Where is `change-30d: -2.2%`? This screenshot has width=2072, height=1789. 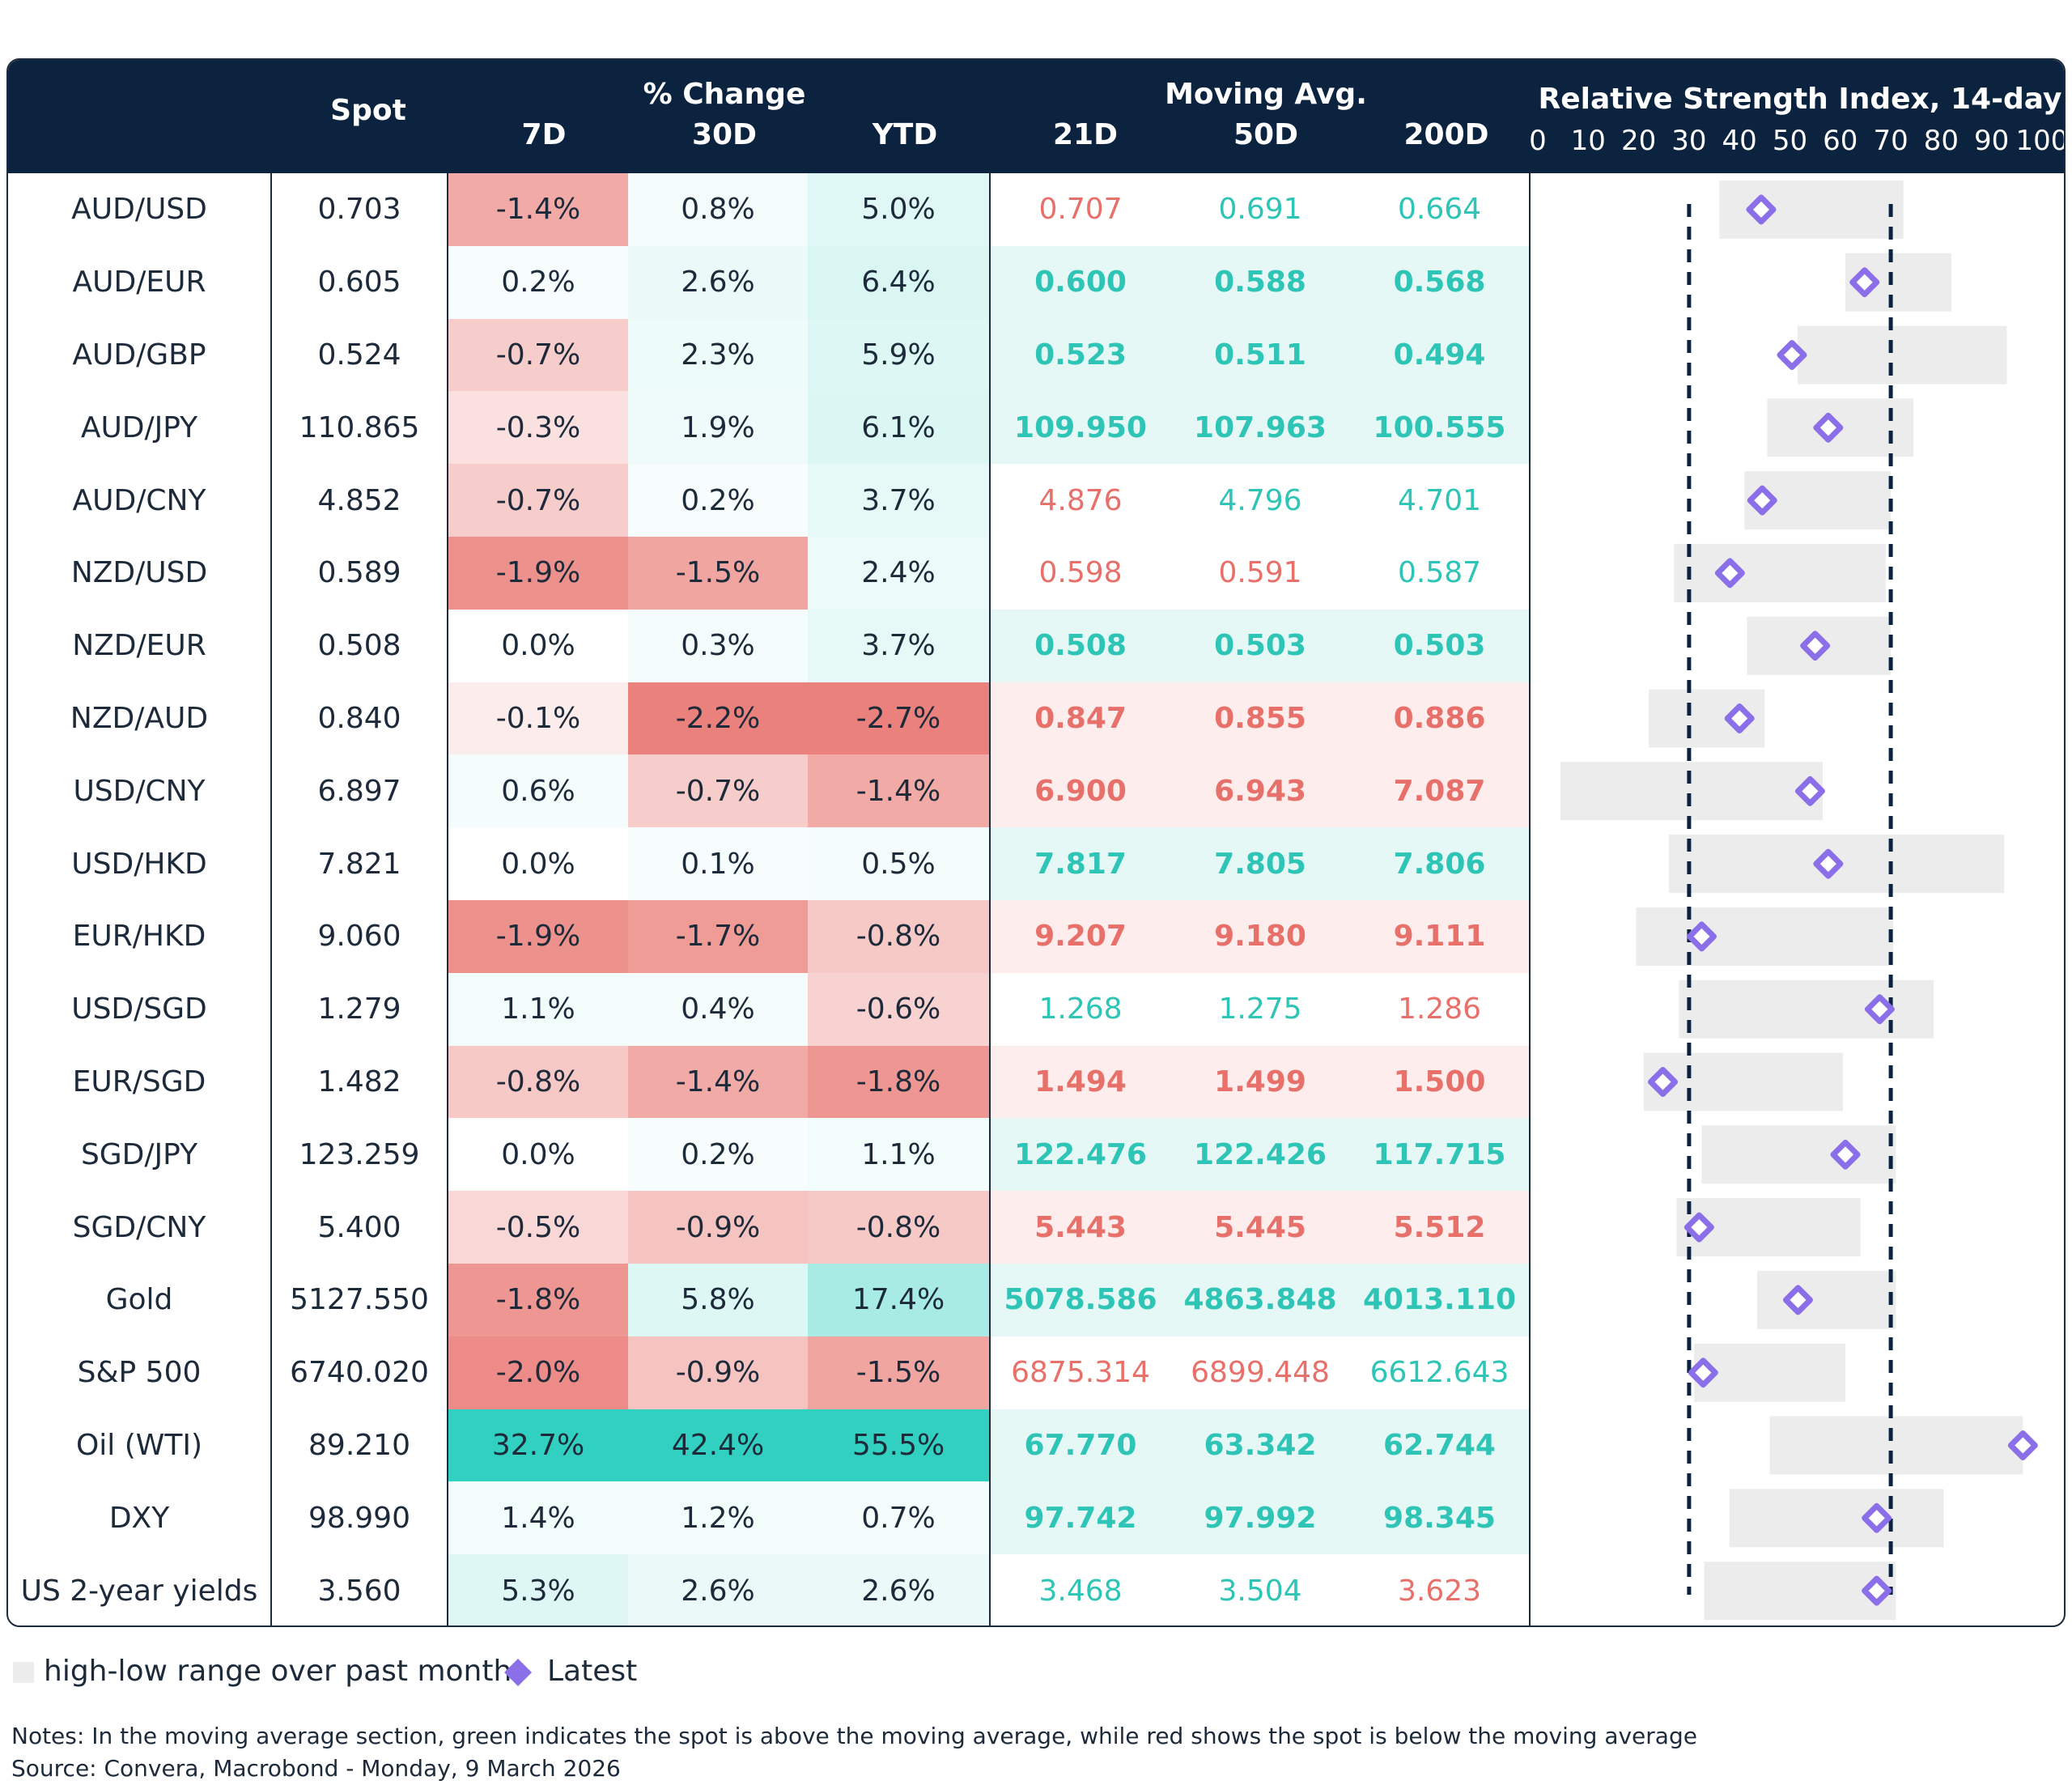 change-30d: -2.2% is located at coordinates (718, 718).